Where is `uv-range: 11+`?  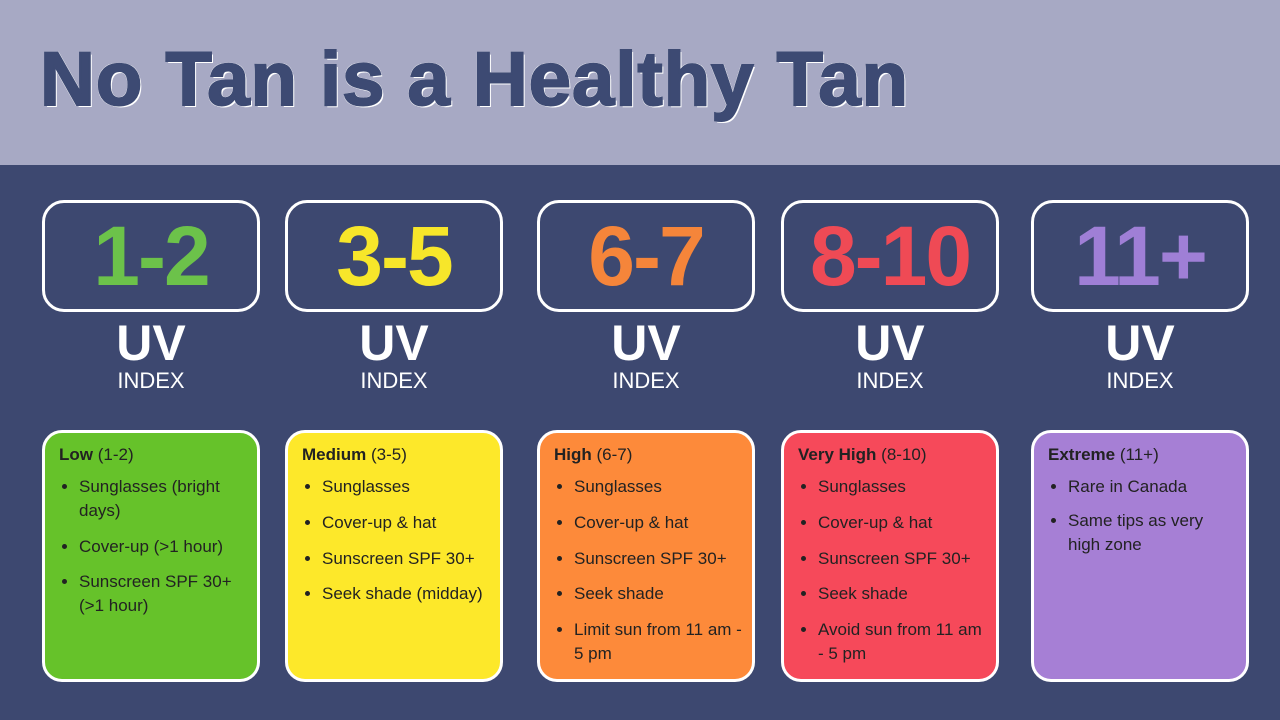 uv-range: 11+ is located at coordinates (1140, 256).